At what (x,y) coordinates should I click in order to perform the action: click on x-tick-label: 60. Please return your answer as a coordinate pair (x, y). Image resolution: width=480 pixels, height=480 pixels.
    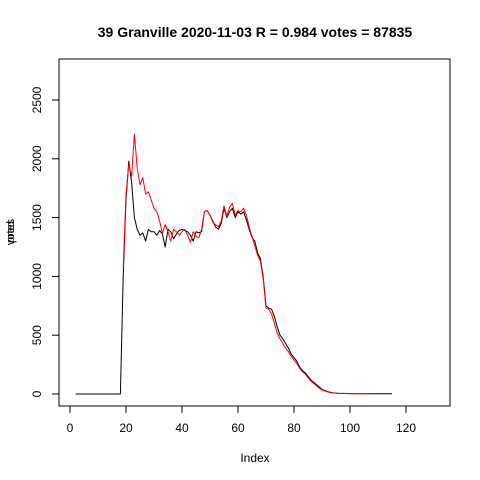
    Looking at the image, I should click on (238, 428).